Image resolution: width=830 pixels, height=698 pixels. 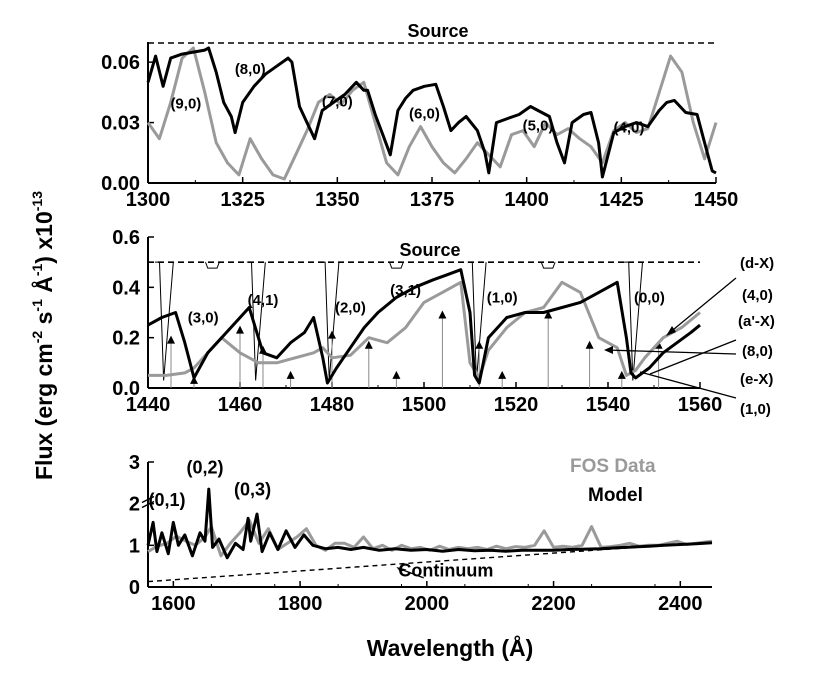 What do you see at coordinates (538, 126) in the screenshot?
I see `band-label: (5,0)` at bounding box center [538, 126].